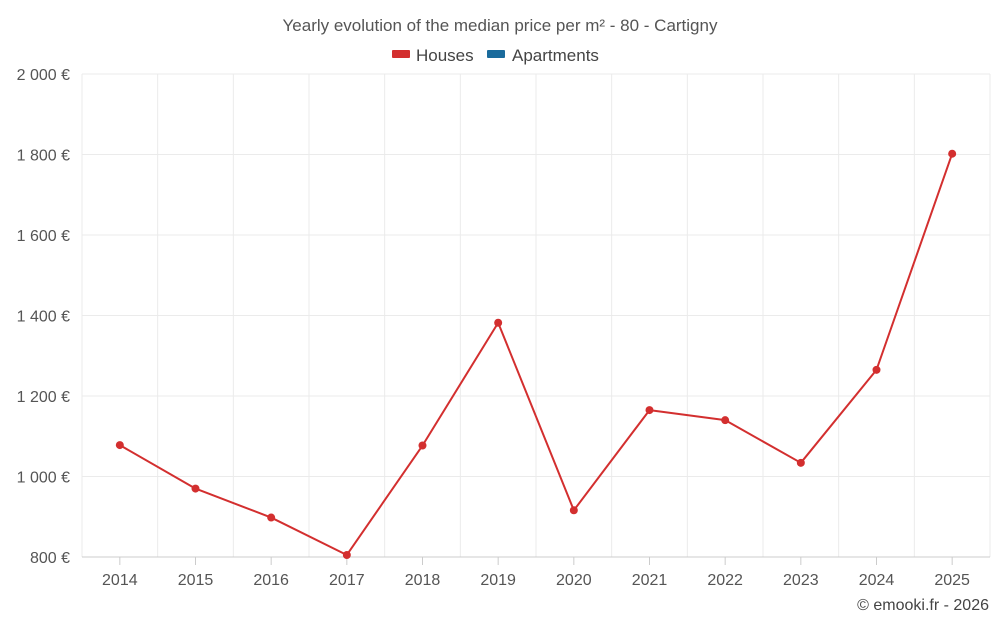 This screenshot has width=1000, height=625. Describe the element at coordinates (346, 554) in the screenshot. I see `data-point-houses-2017` at that location.